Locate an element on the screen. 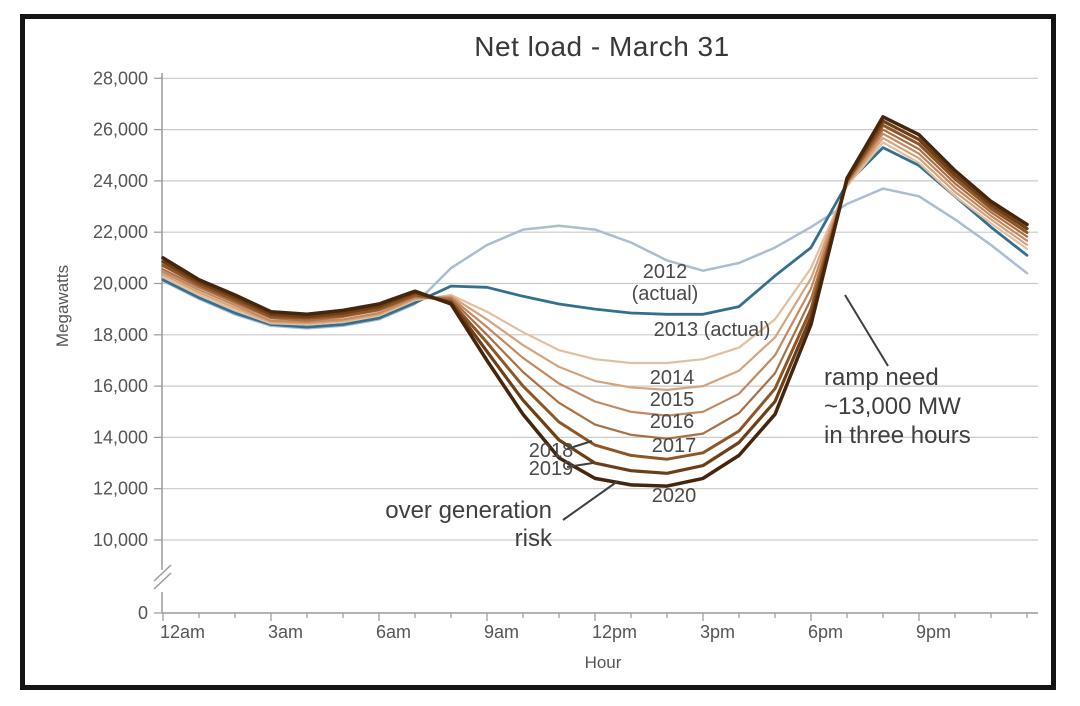 The width and height of the screenshot is (1080, 706). x-tick-label-3pm: 3pm is located at coordinates (717, 632).